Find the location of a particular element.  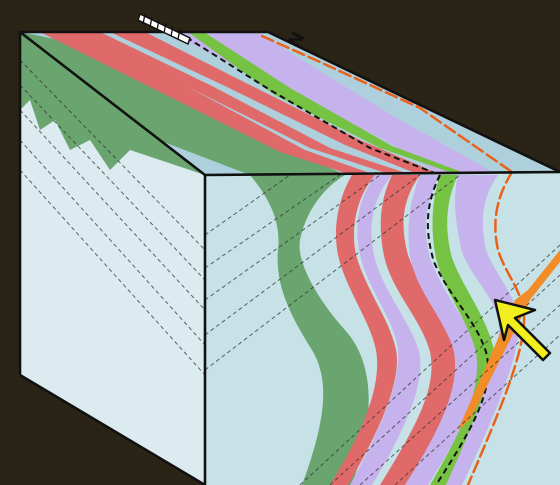

black-dashed-horizon-top is located at coordinates (309, 103).